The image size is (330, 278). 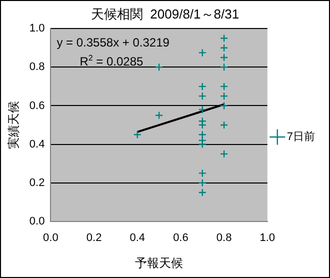 I want to click on x-tick-label: 1.0, so click(x=268, y=238).